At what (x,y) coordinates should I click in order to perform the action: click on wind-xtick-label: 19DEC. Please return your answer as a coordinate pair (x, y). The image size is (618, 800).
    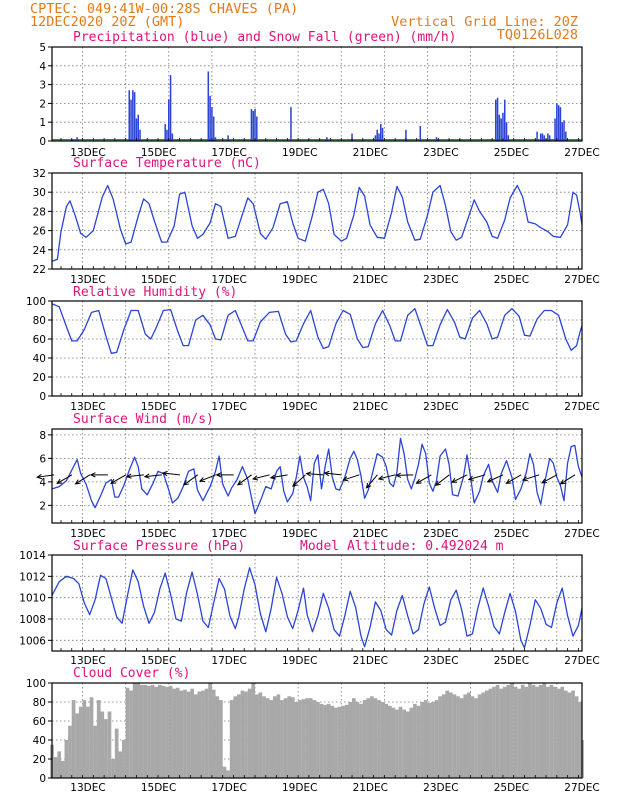
    Looking at the image, I should click on (299, 534).